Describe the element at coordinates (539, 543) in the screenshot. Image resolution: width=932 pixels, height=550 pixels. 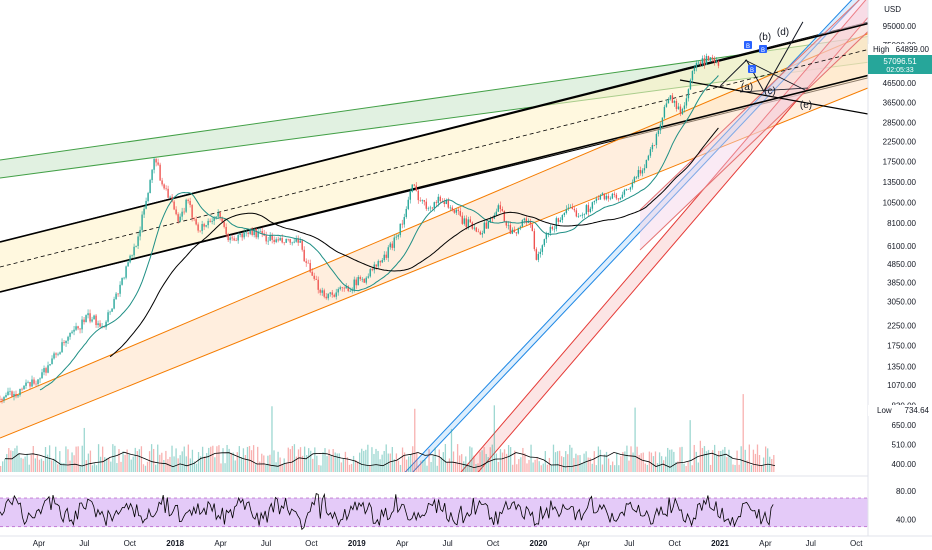
I see `time-tick-label: 2020` at that location.